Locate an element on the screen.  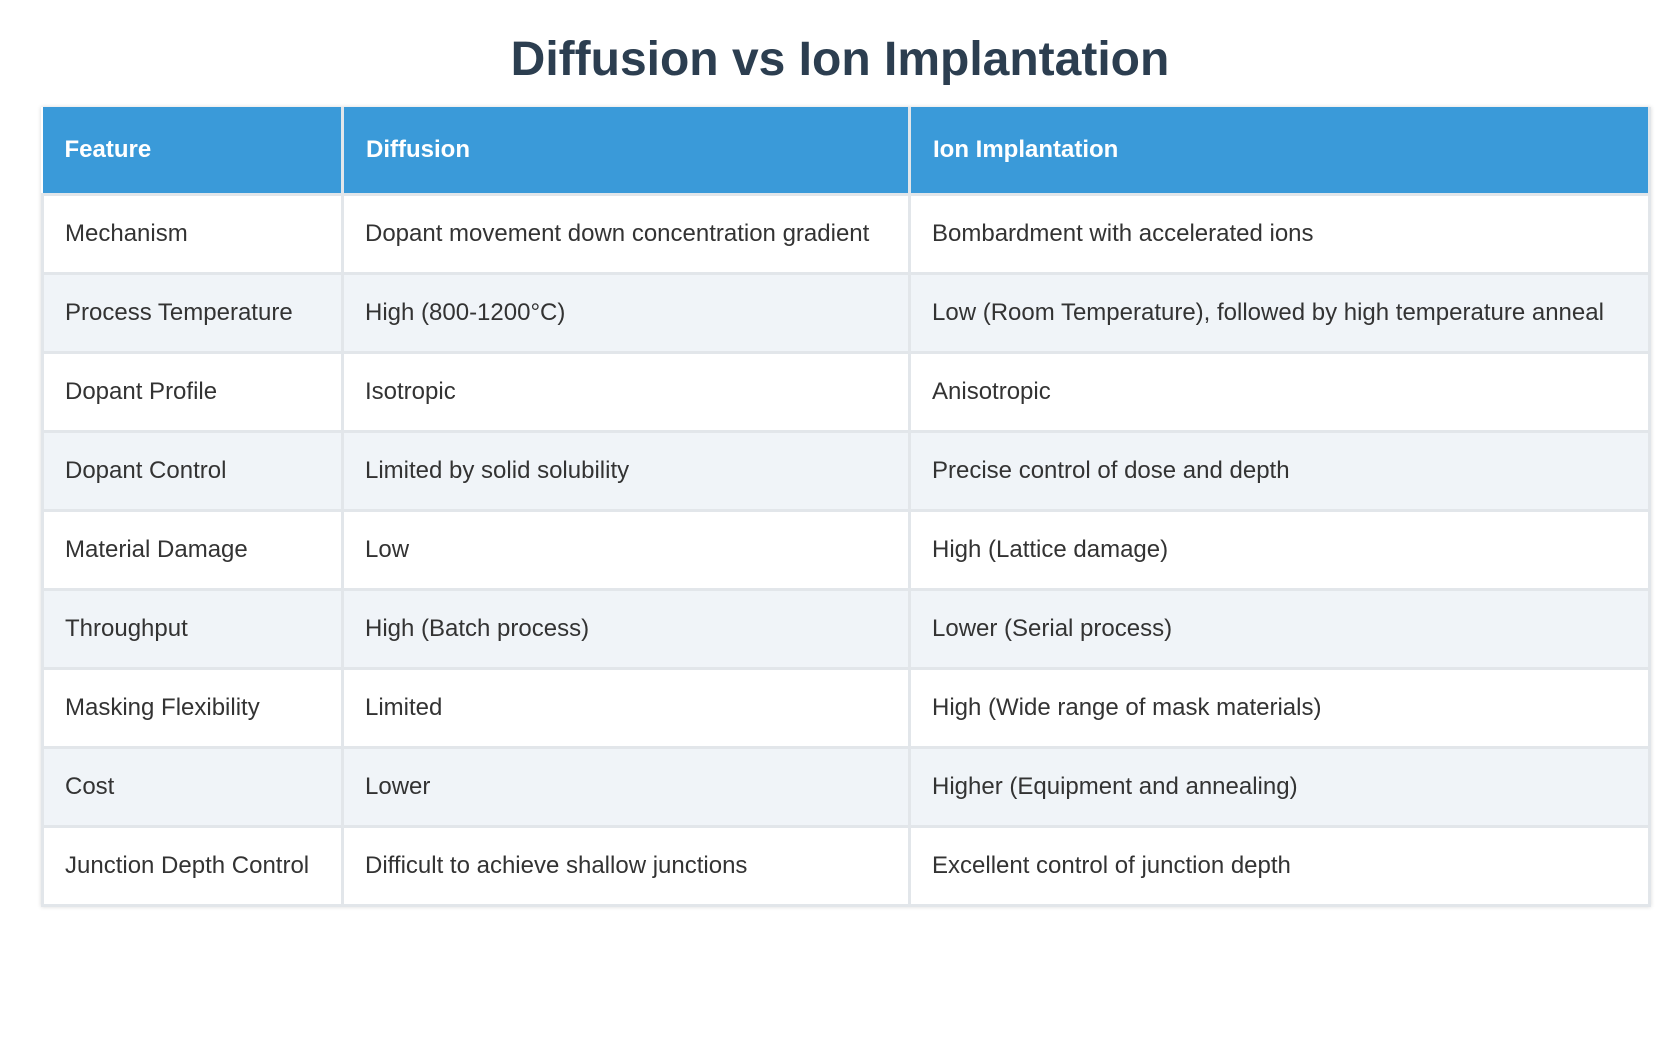
table-cell: High (800-1200°C) is located at coordinates (626, 313).